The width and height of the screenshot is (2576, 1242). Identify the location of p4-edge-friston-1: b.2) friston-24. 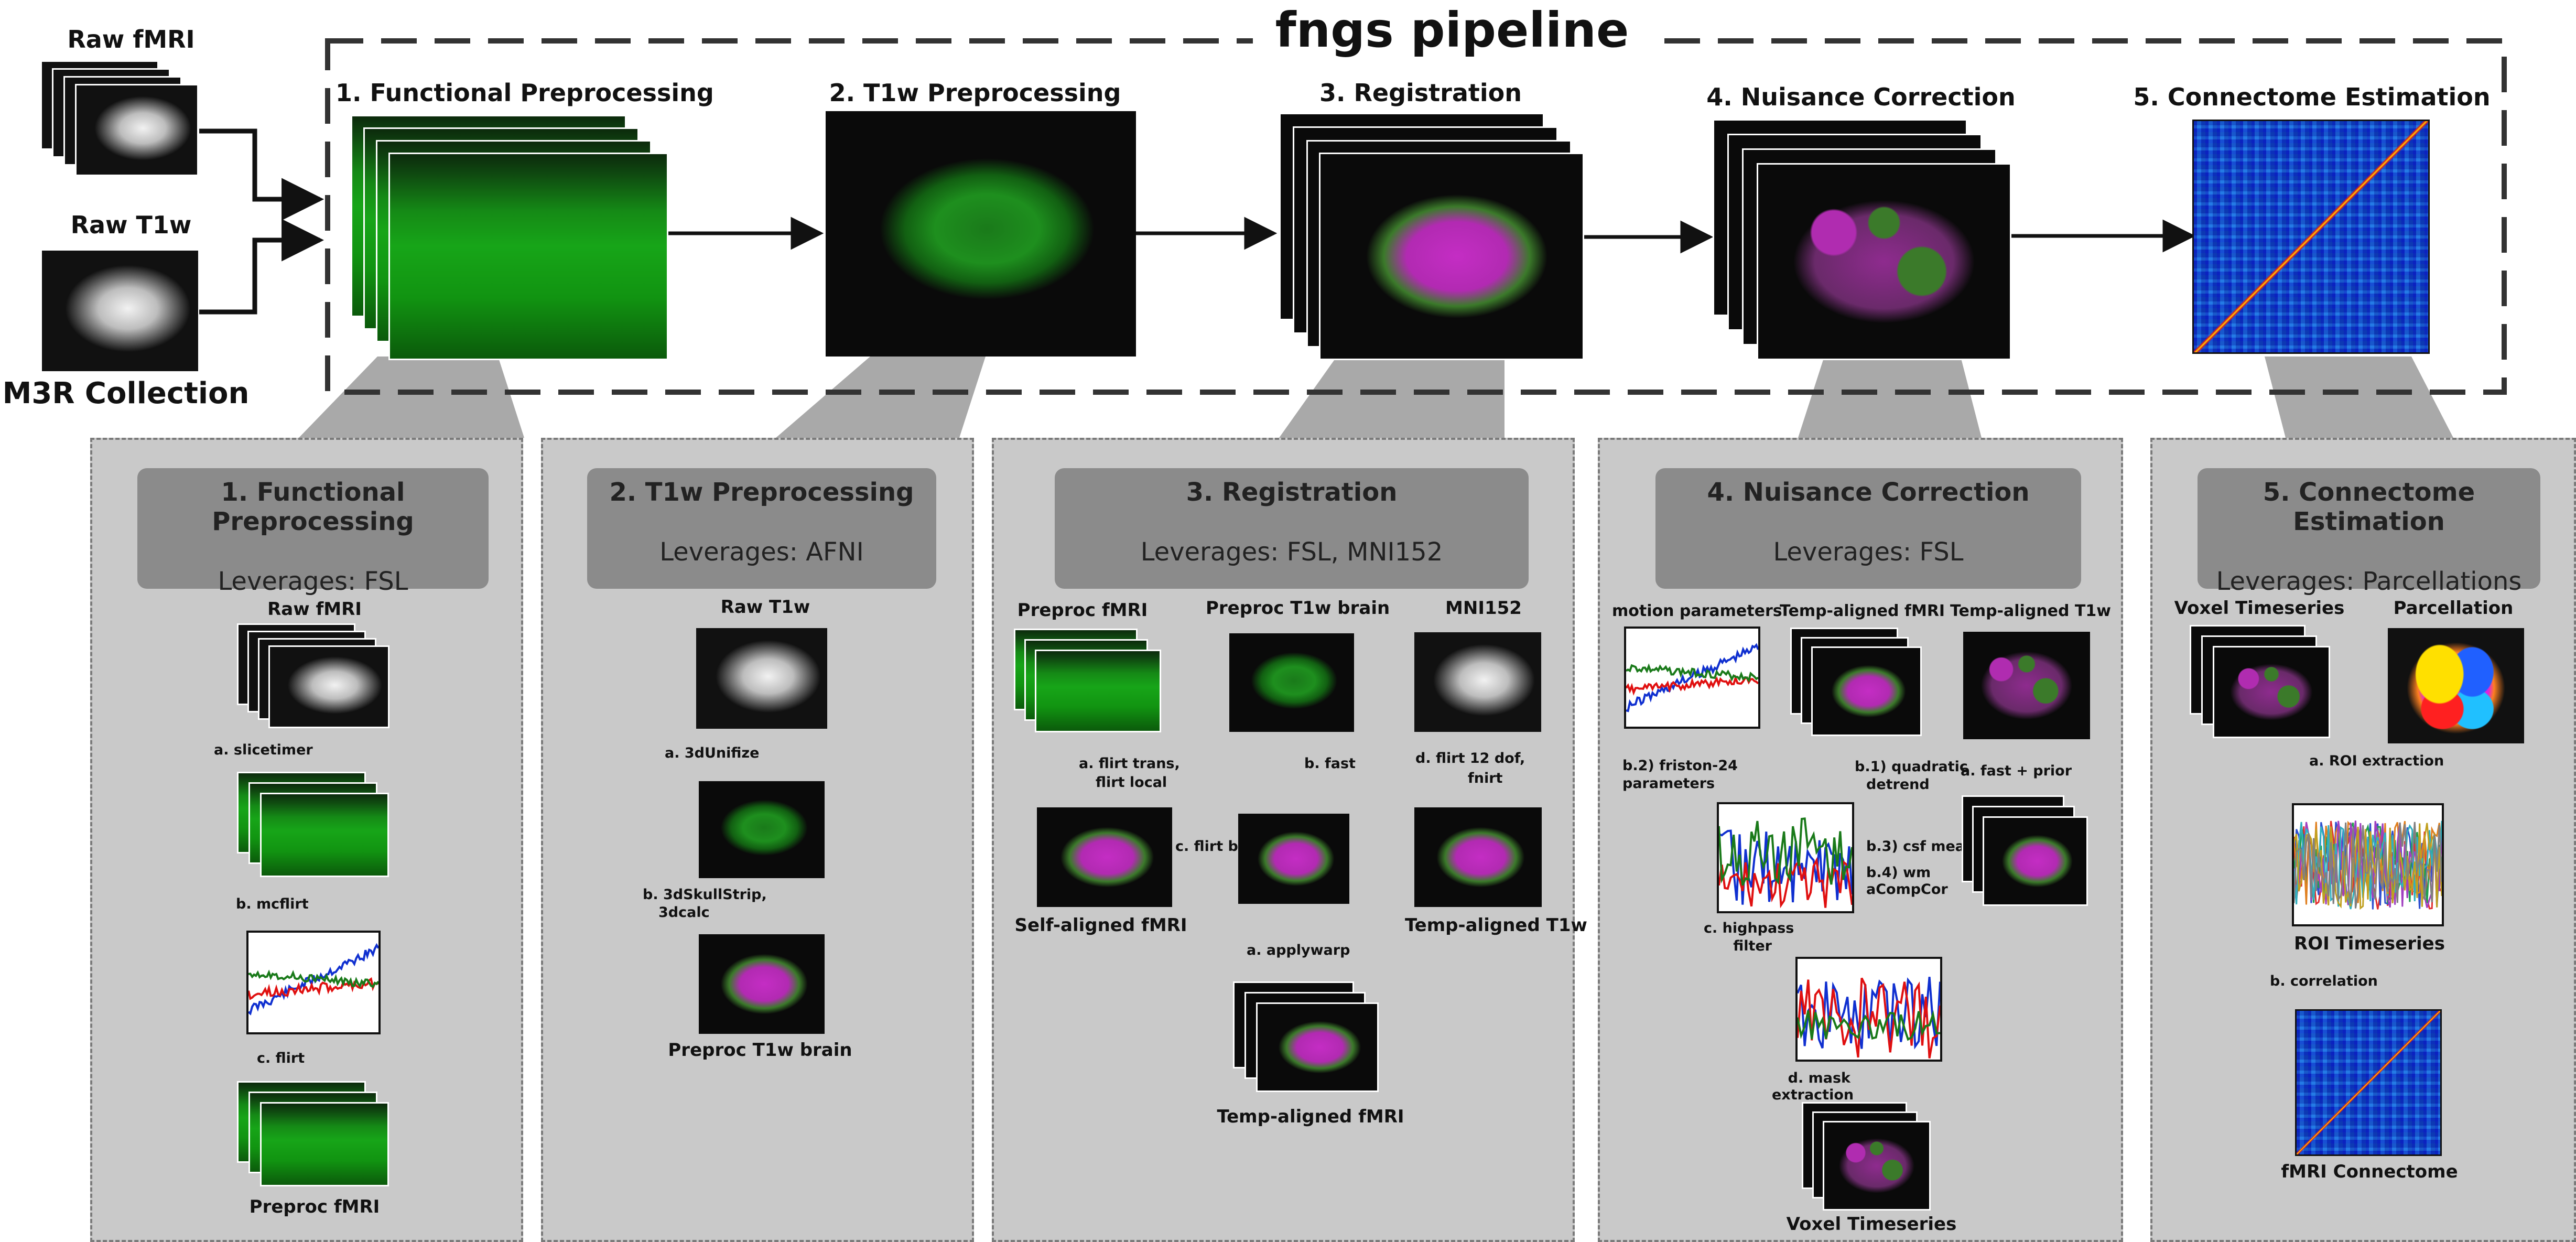
(1680, 766).